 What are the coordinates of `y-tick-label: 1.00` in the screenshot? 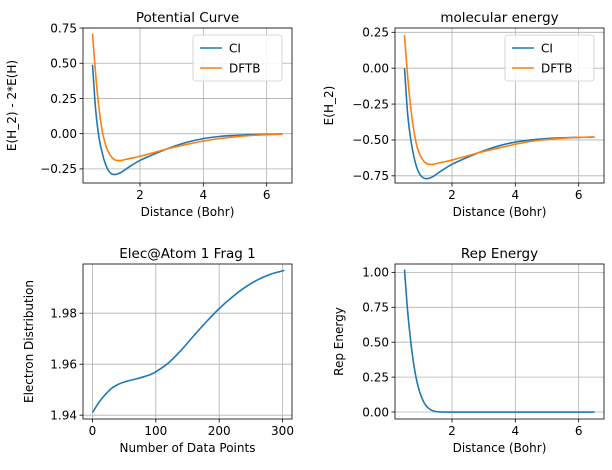 It's located at (375, 273).